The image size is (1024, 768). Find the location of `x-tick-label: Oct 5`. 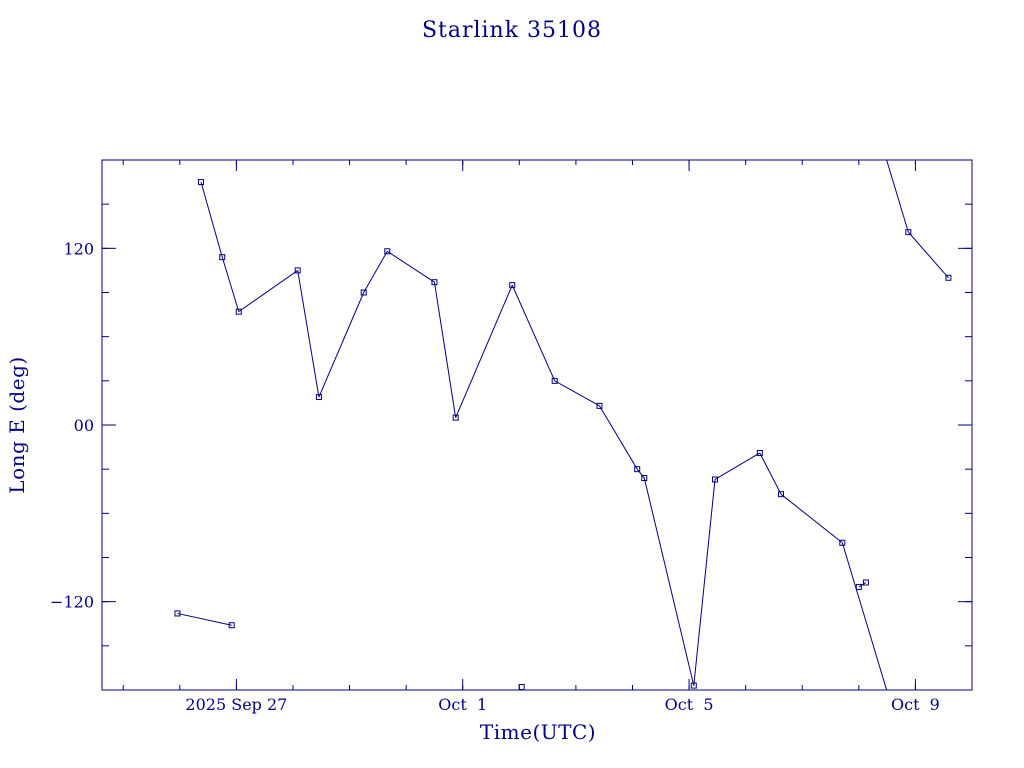

x-tick-label: Oct 5 is located at coordinates (689, 704).